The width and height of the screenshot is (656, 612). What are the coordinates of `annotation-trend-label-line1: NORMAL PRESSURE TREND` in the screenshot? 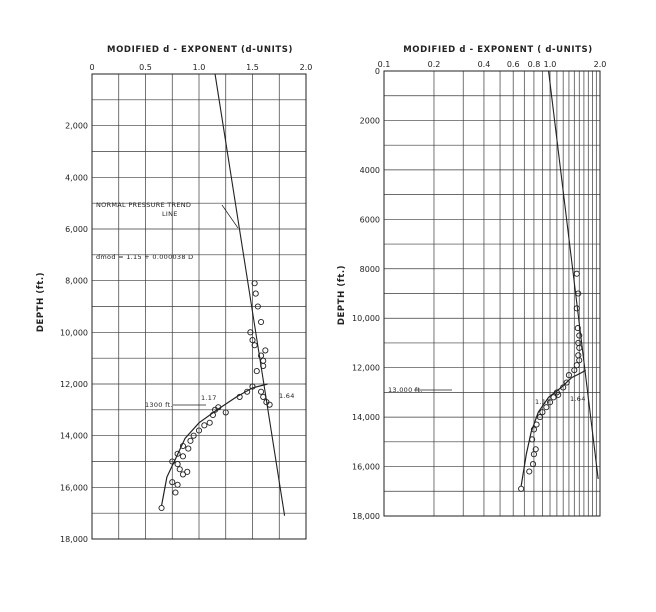 It's located at (143, 205).